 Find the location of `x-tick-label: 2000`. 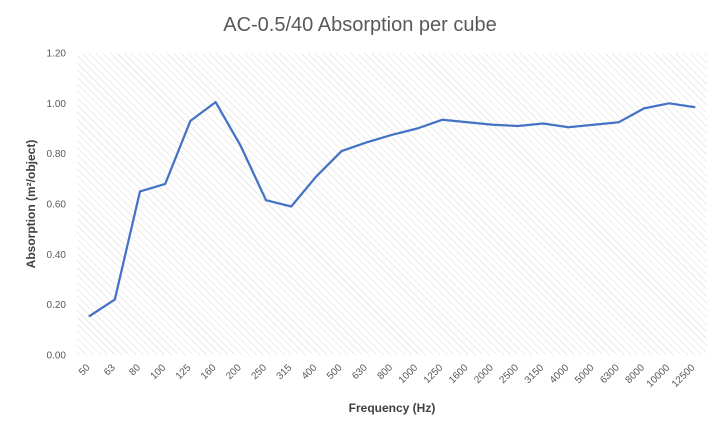

x-tick-label: 2000 is located at coordinates (484, 374).